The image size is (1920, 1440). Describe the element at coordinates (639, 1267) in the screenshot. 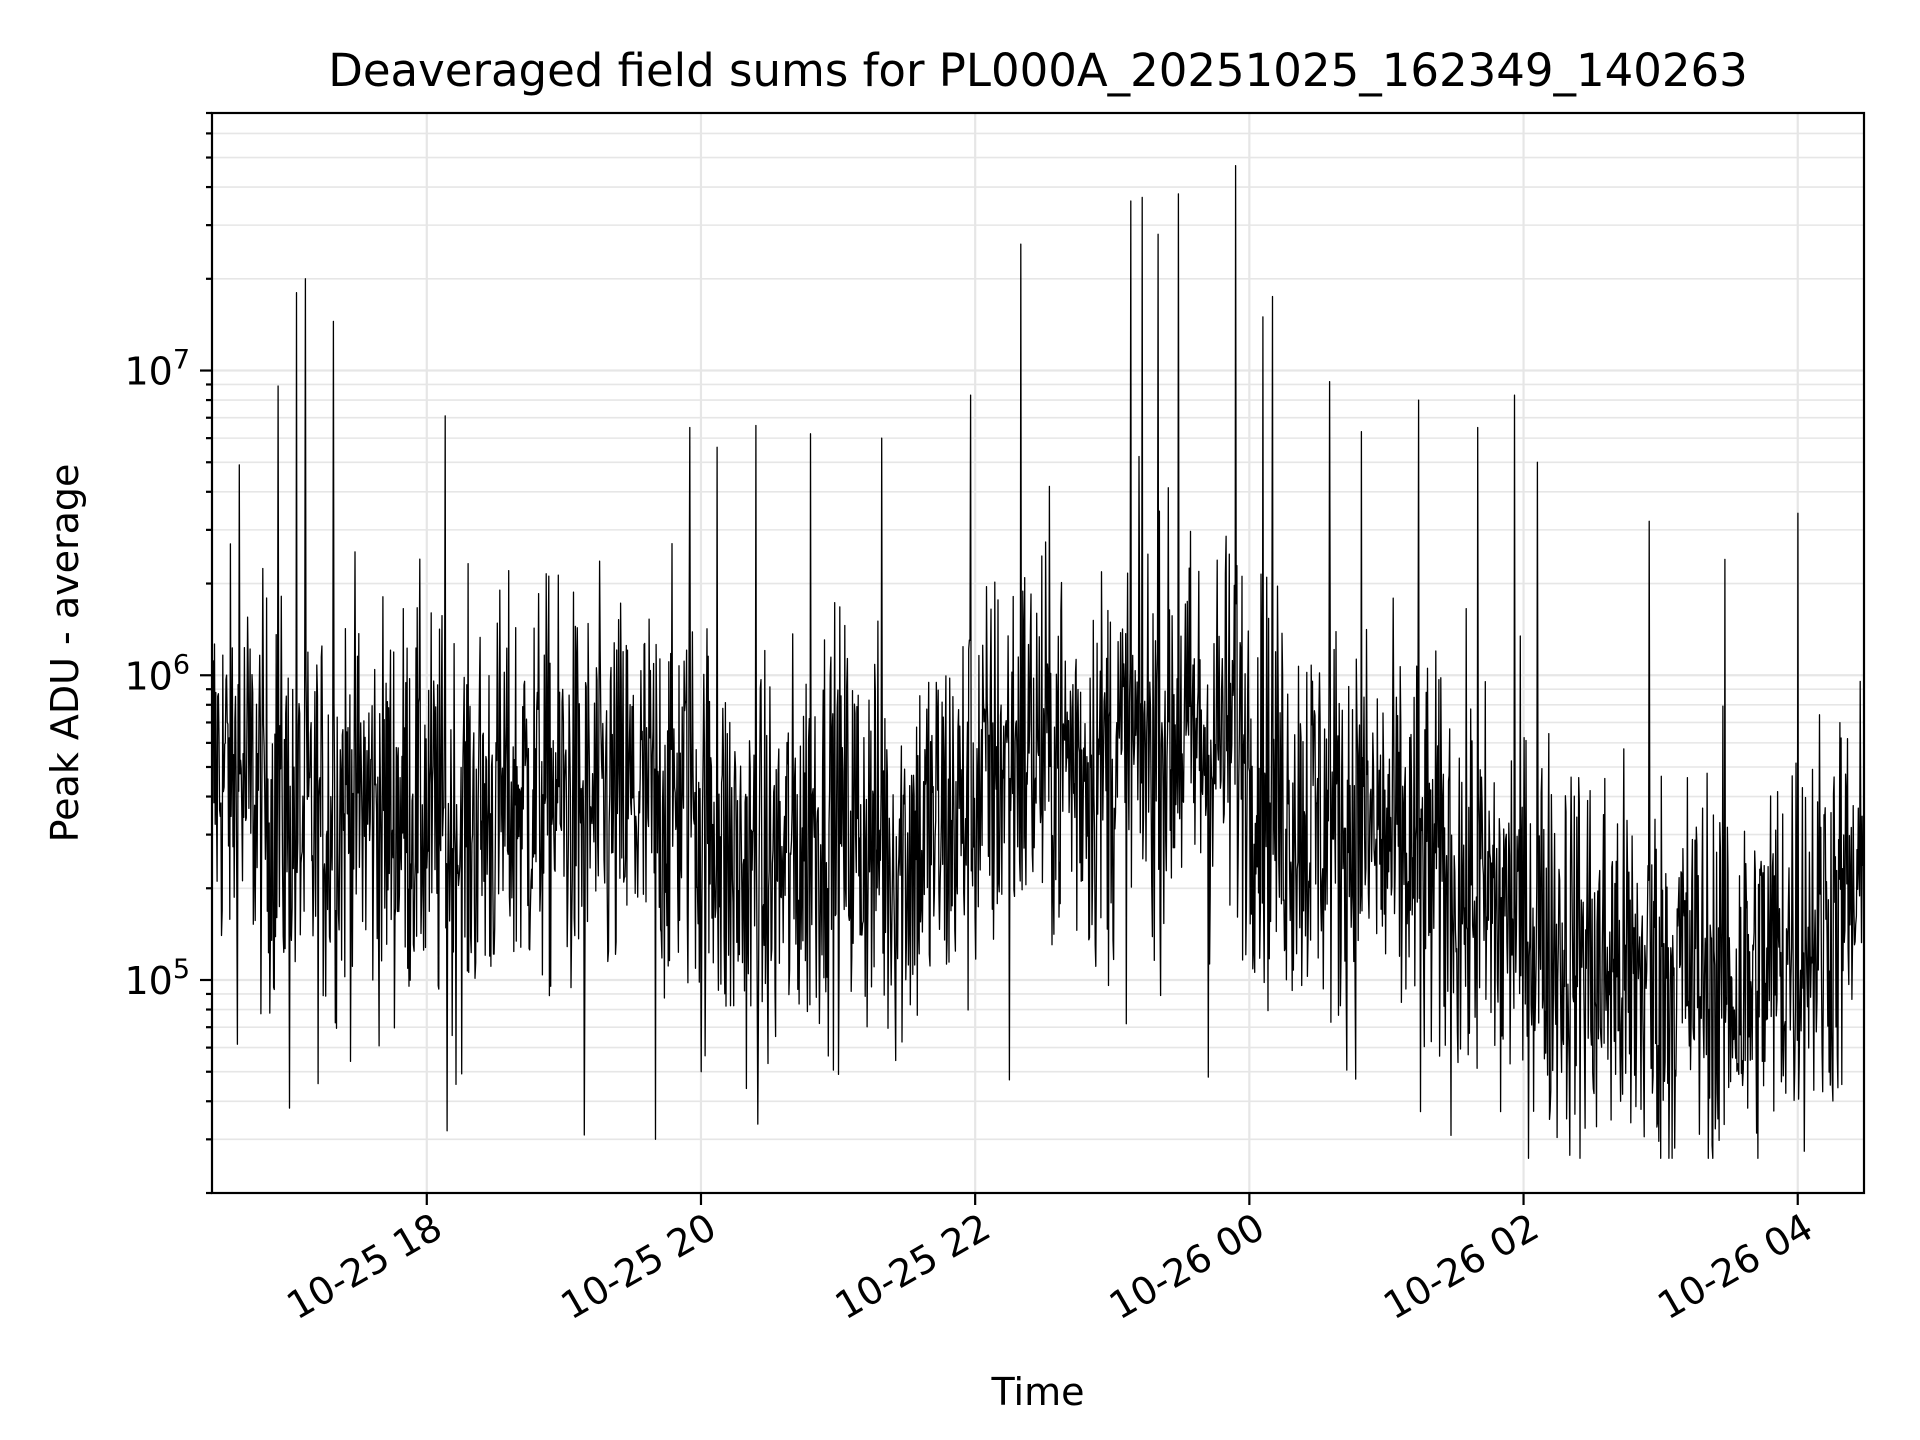

I see `x-tick-label: 10-25 20` at that location.